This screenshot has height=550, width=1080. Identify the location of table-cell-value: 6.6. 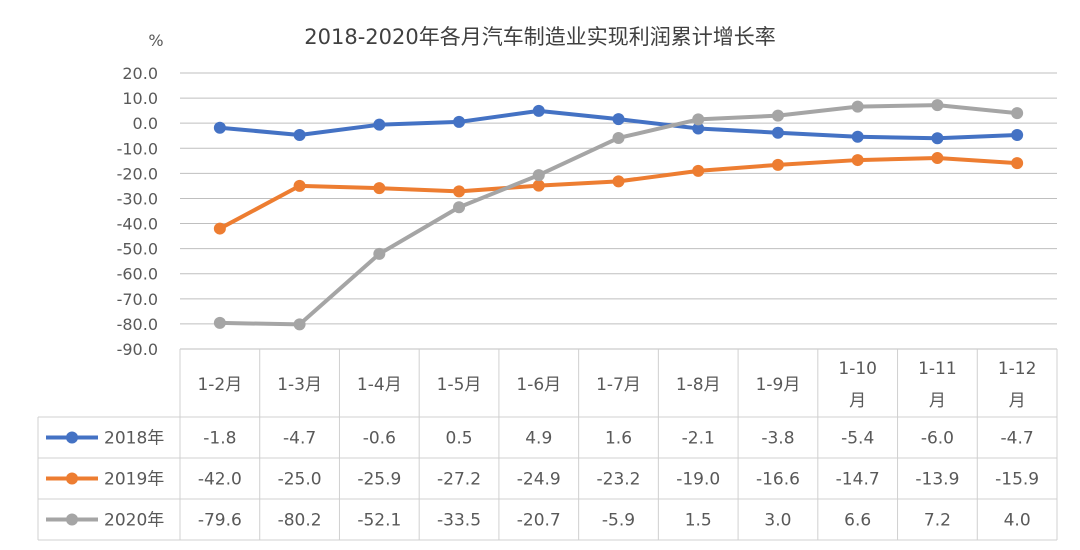
(857, 521).